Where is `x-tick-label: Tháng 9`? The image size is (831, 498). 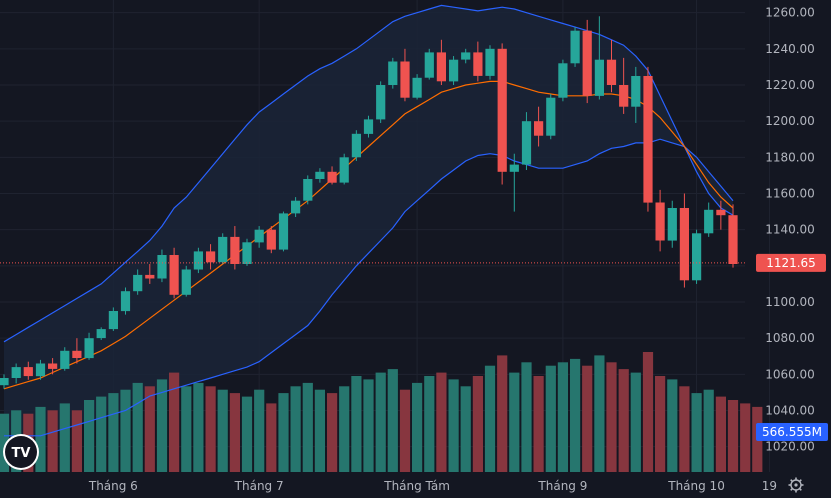
x-tick-label: Tháng 9 is located at coordinates (562, 486).